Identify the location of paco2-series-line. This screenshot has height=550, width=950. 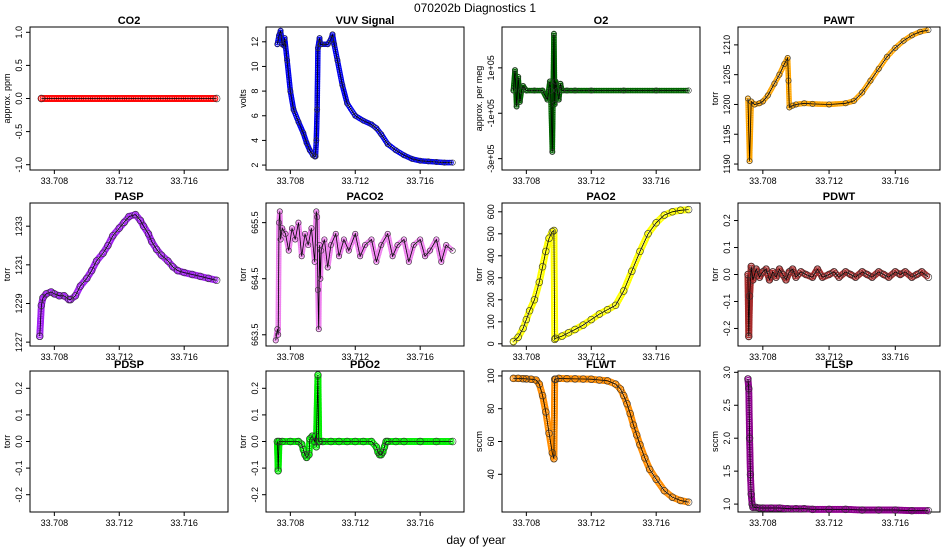
(364, 276).